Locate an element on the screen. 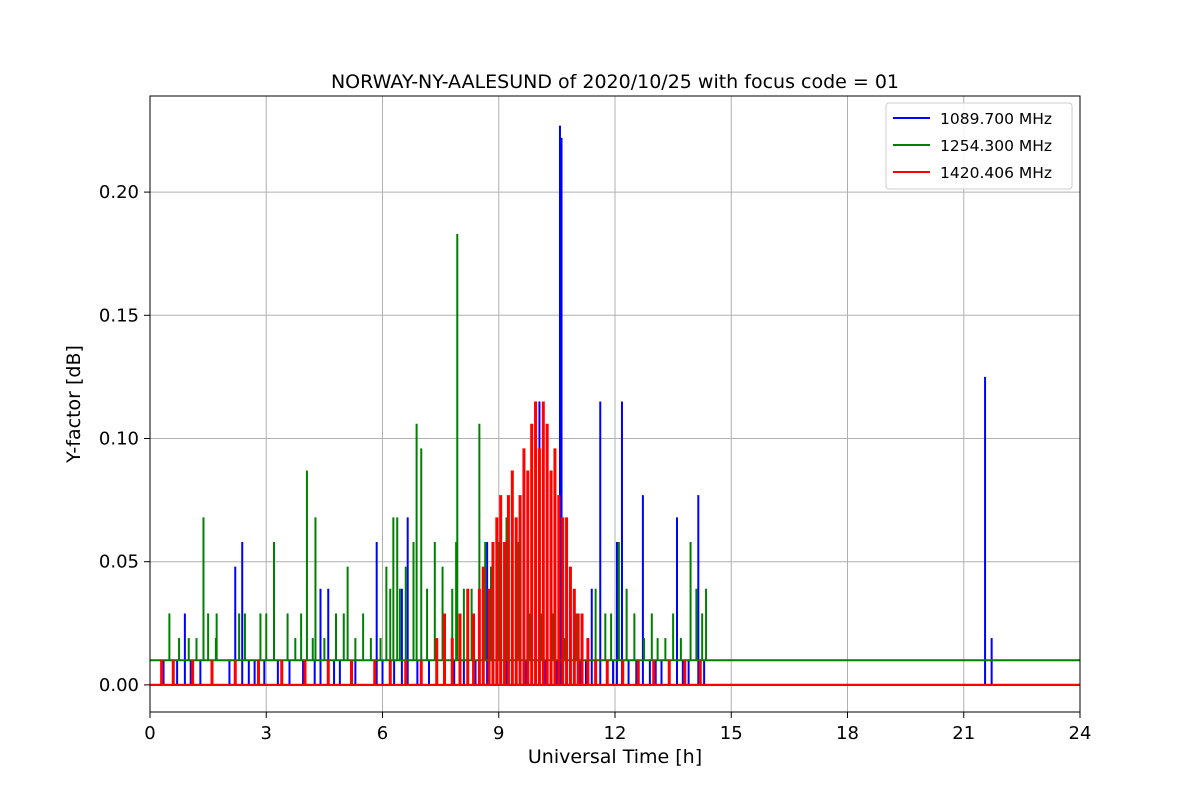 The height and width of the screenshot is (800, 1200). x-tick-label: 6 is located at coordinates (382, 733).